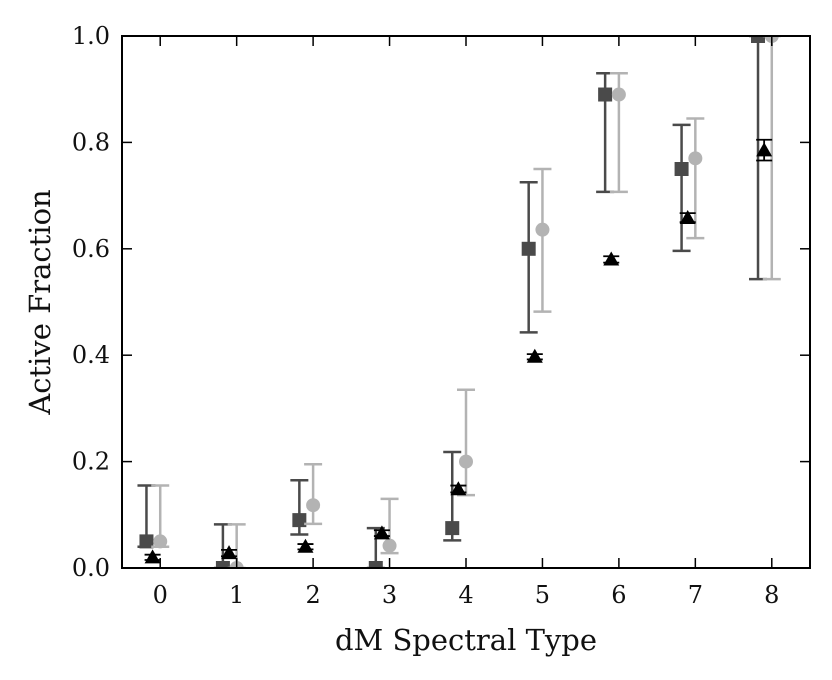 Image resolution: width=832 pixels, height=680 pixels. I want to click on y-tick-label: 0.2, so click(91, 462).